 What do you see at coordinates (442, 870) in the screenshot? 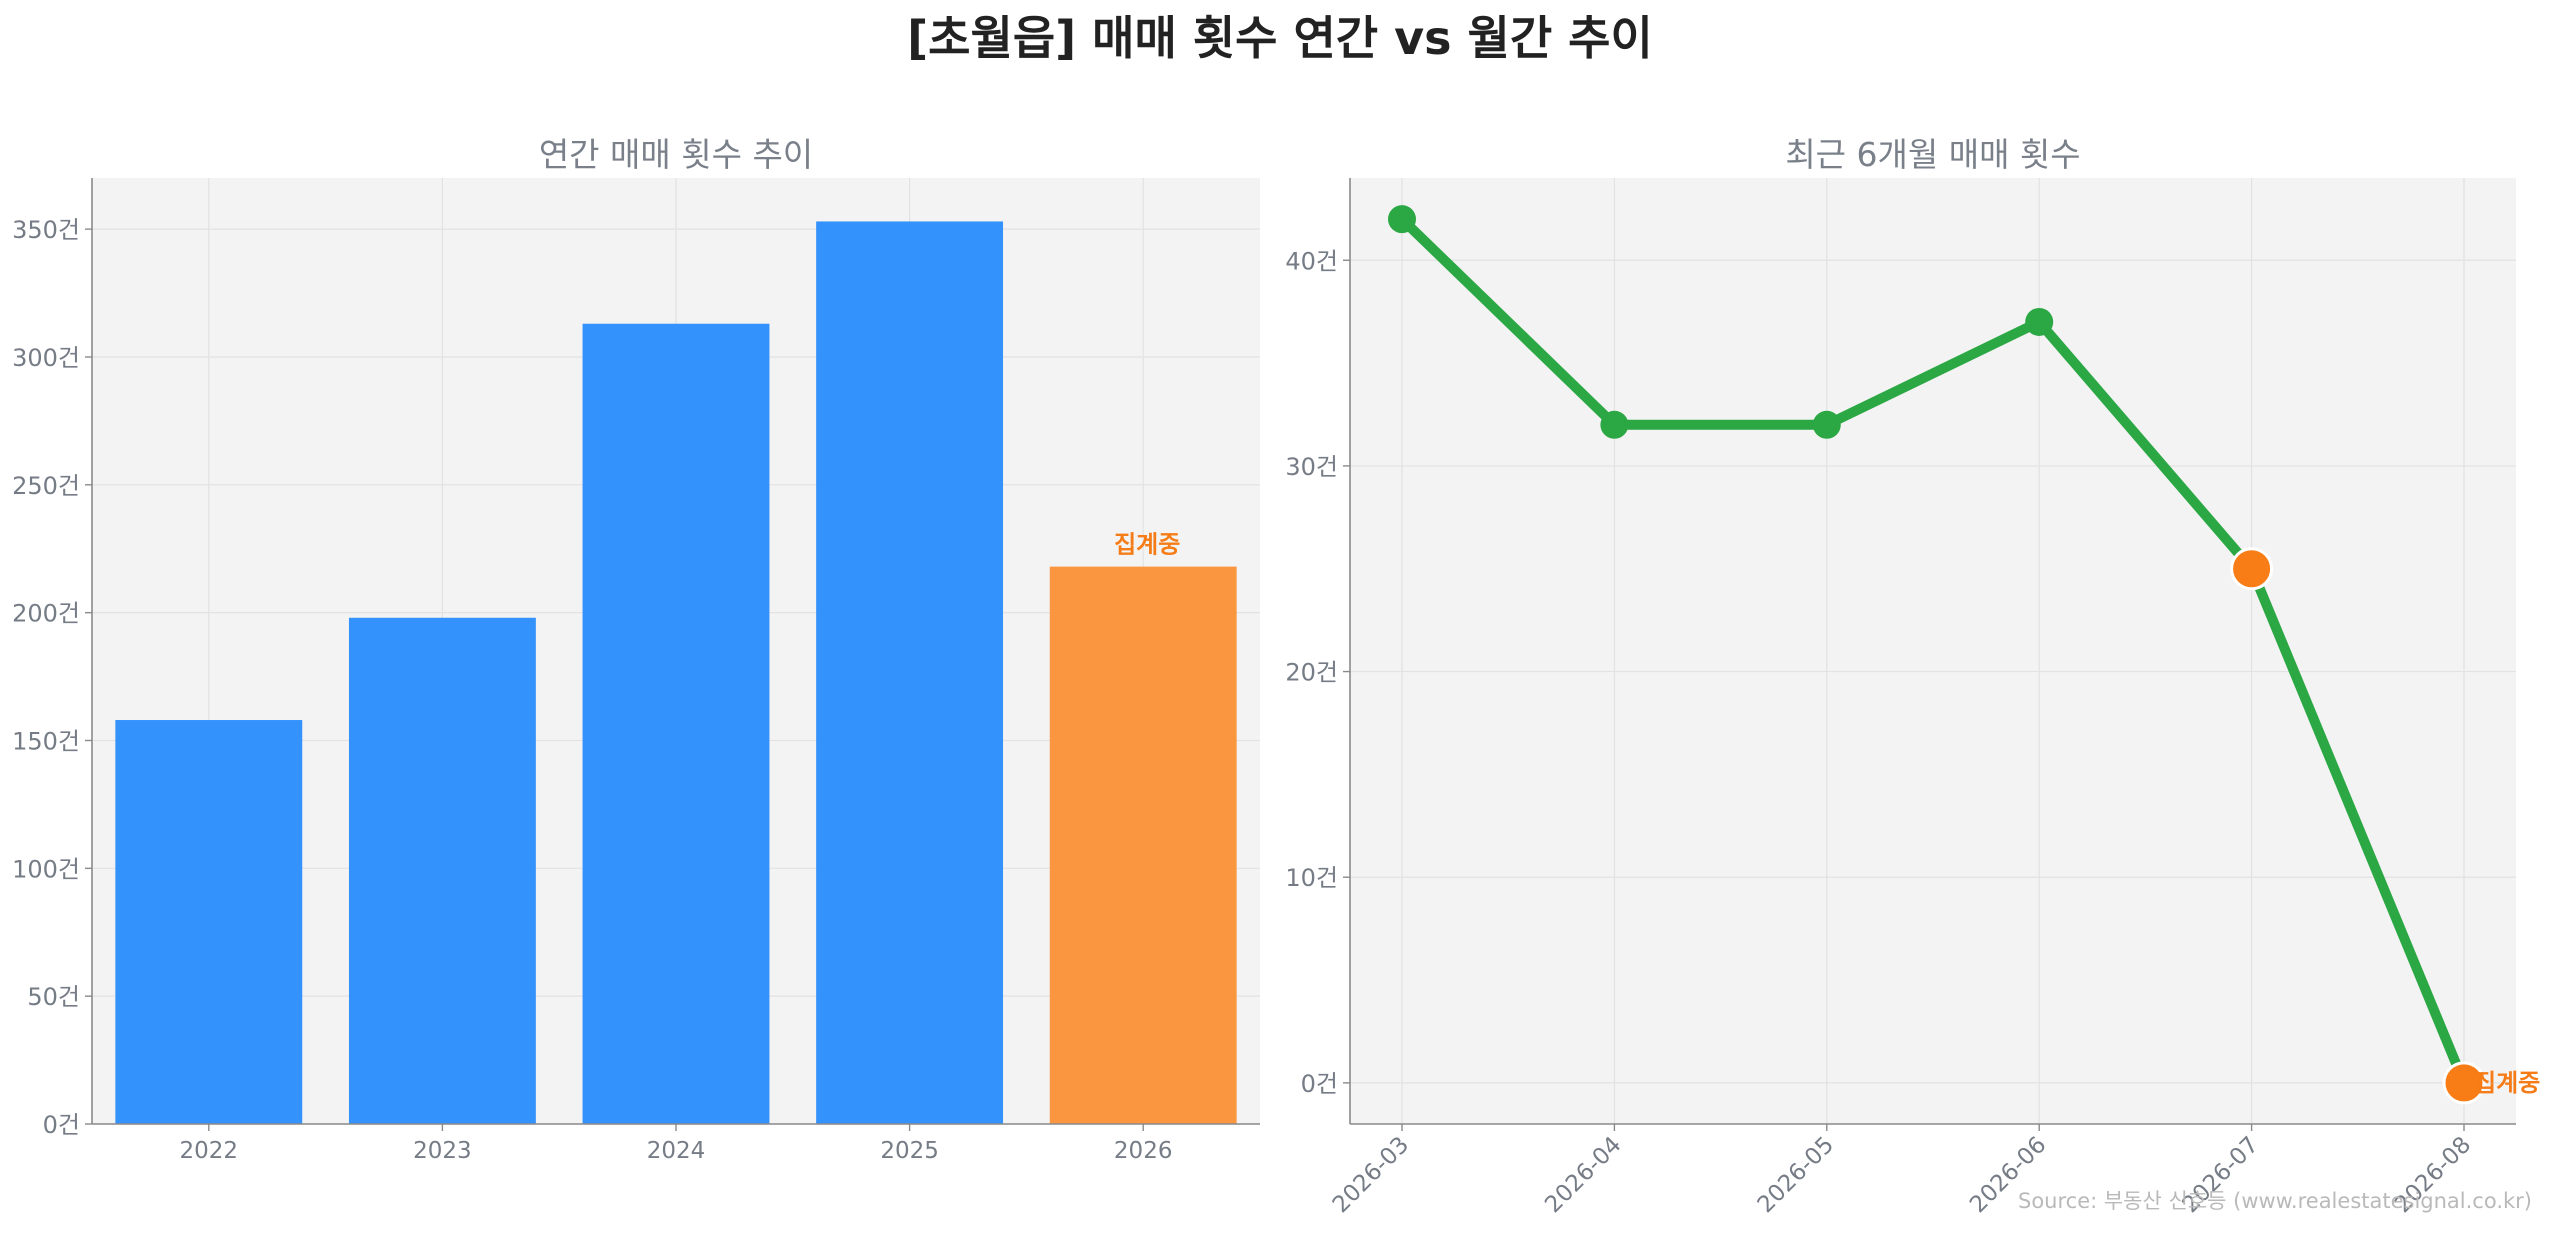
I see `bar-2023` at bounding box center [442, 870].